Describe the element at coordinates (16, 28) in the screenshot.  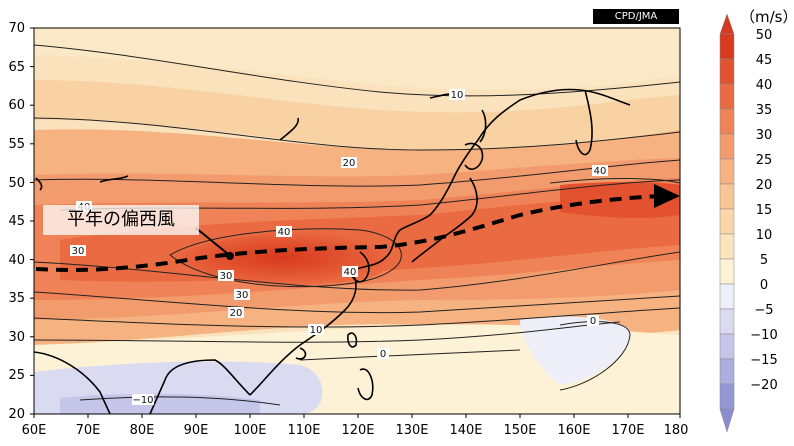
I see `y-tick-label: 70` at that location.